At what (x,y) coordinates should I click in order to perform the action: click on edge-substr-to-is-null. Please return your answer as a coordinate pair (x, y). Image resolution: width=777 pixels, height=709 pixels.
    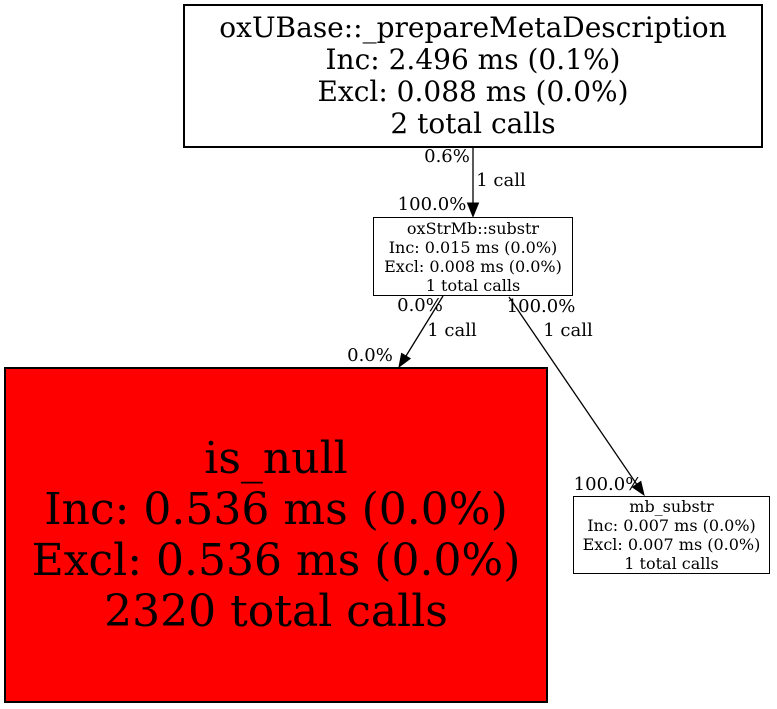
    Looking at the image, I should click on (421, 332).